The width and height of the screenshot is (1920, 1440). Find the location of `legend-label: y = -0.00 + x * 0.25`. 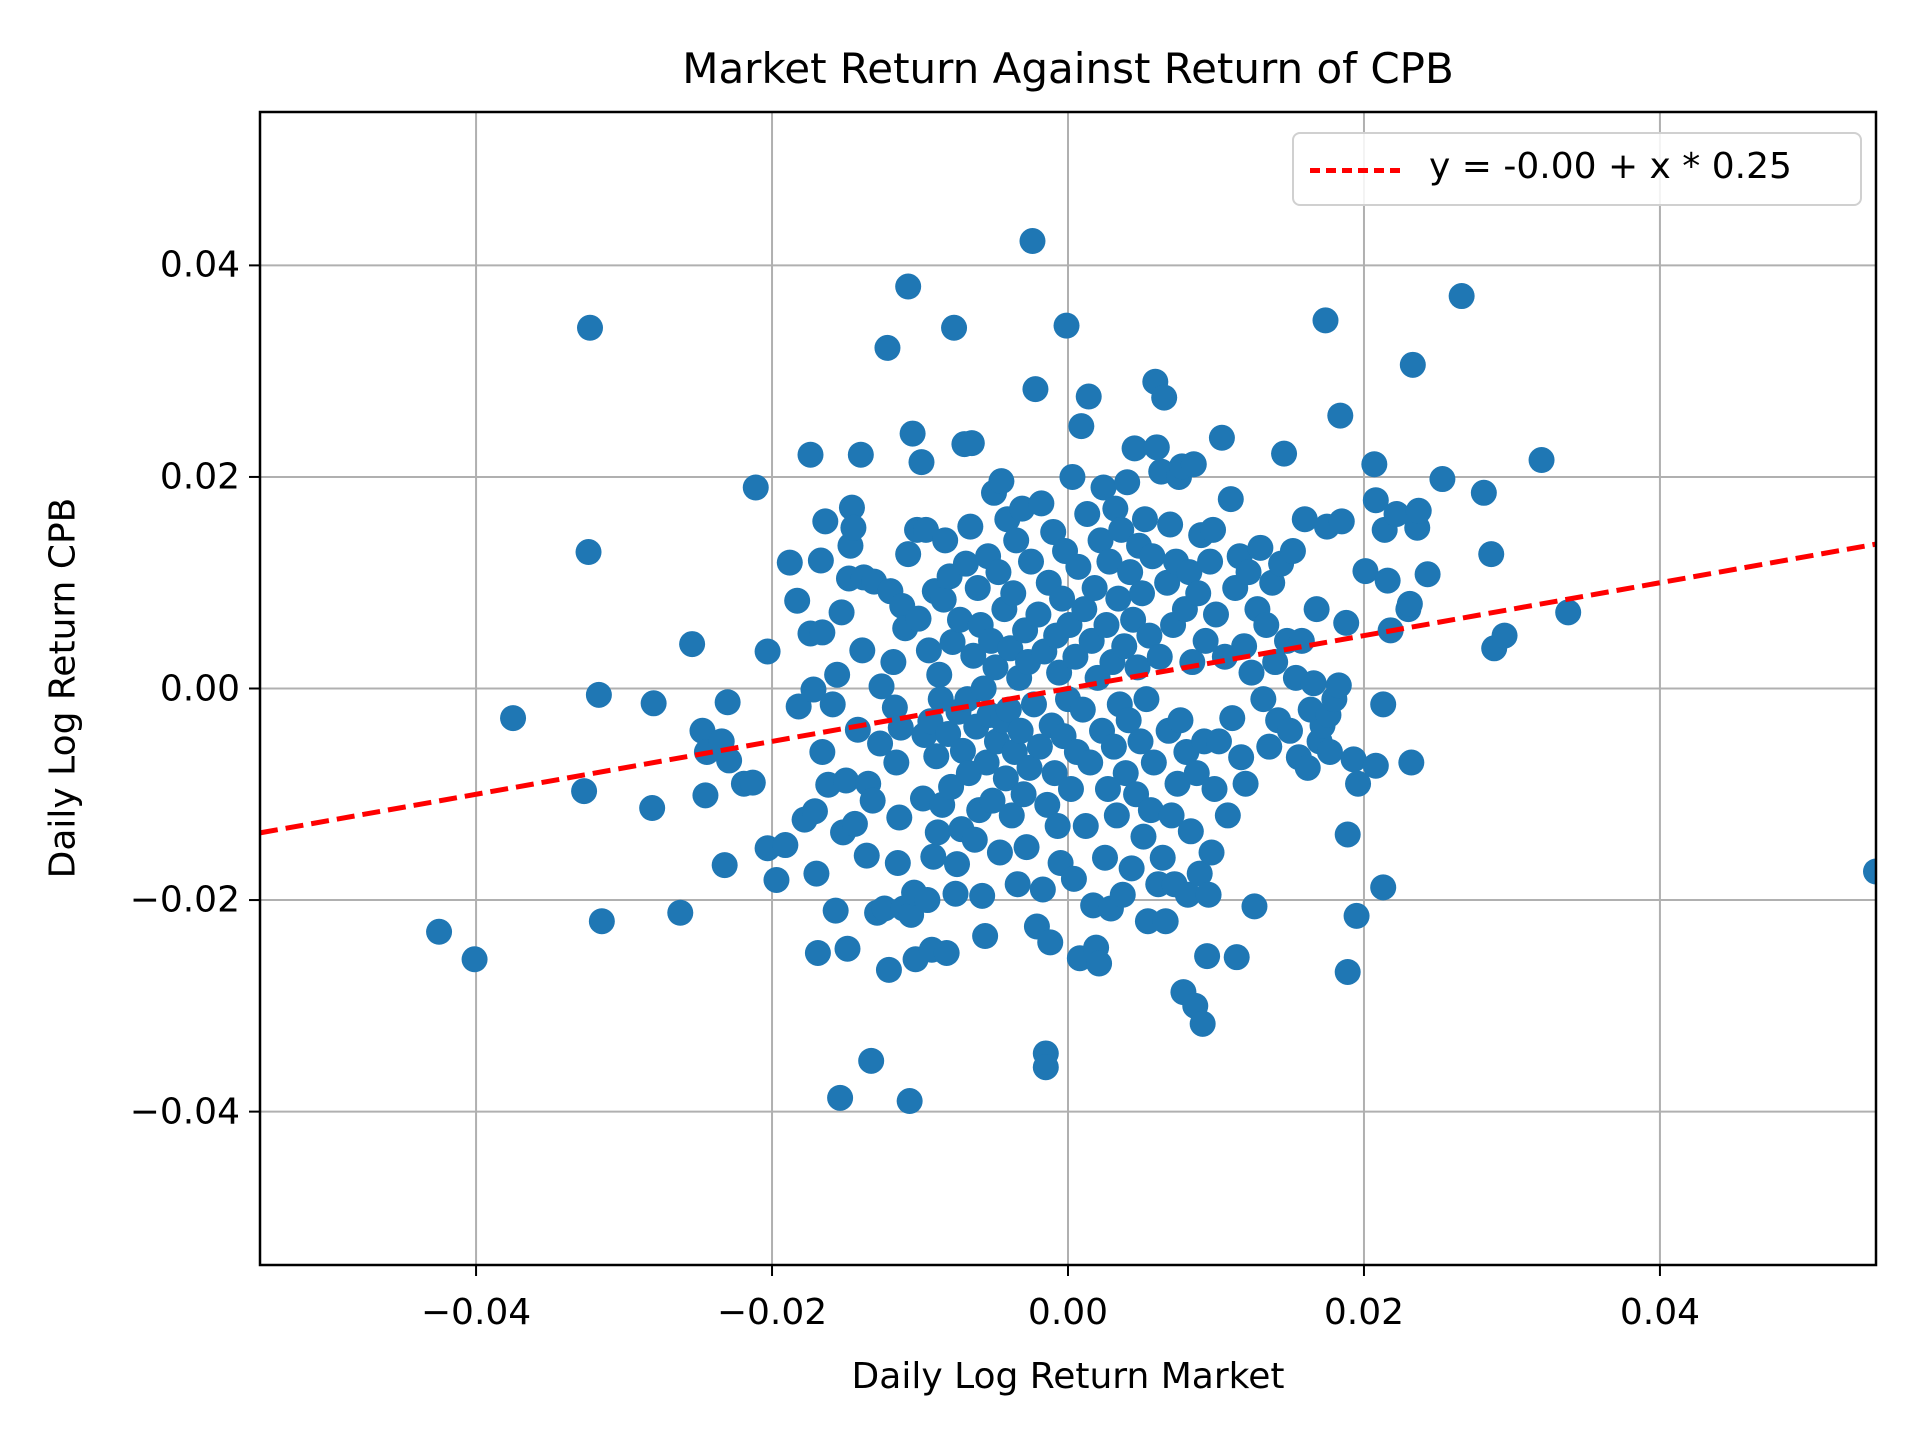

legend-label: y = -0.00 + x * 0.25 is located at coordinates (1610, 166).